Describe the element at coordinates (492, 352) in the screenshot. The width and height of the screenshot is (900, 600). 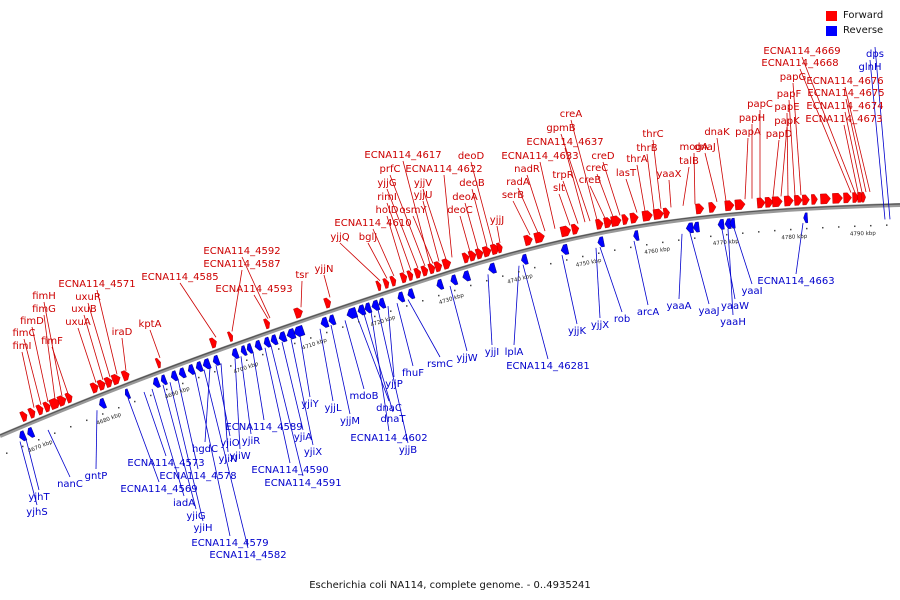
I see `gene-label-yjji: yjjI` at that location.